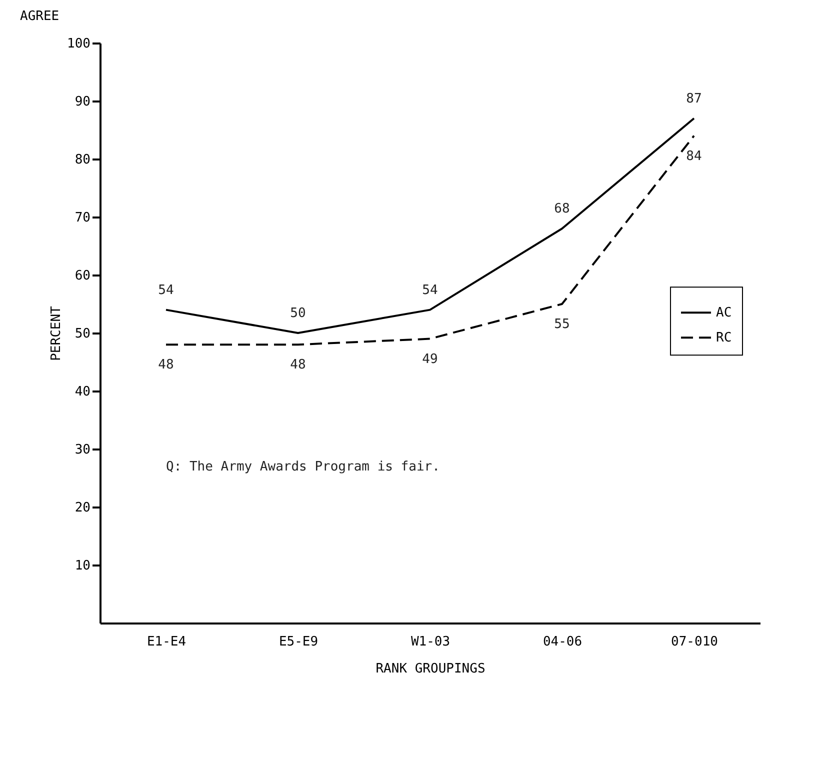 This screenshot has height=769, width=828. Describe the element at coordinates (430, 359) in the screenshot. I see `data-label: 49` at that location.